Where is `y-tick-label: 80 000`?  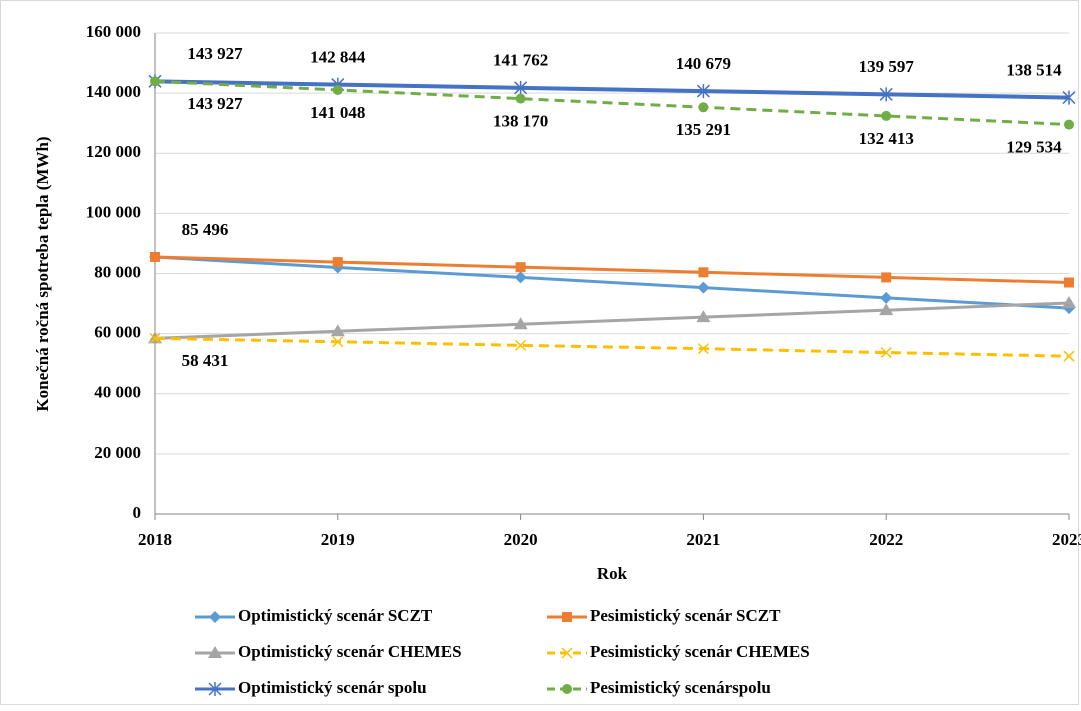
y-tick-label: 80 000 is located at coordinates (117, 271).